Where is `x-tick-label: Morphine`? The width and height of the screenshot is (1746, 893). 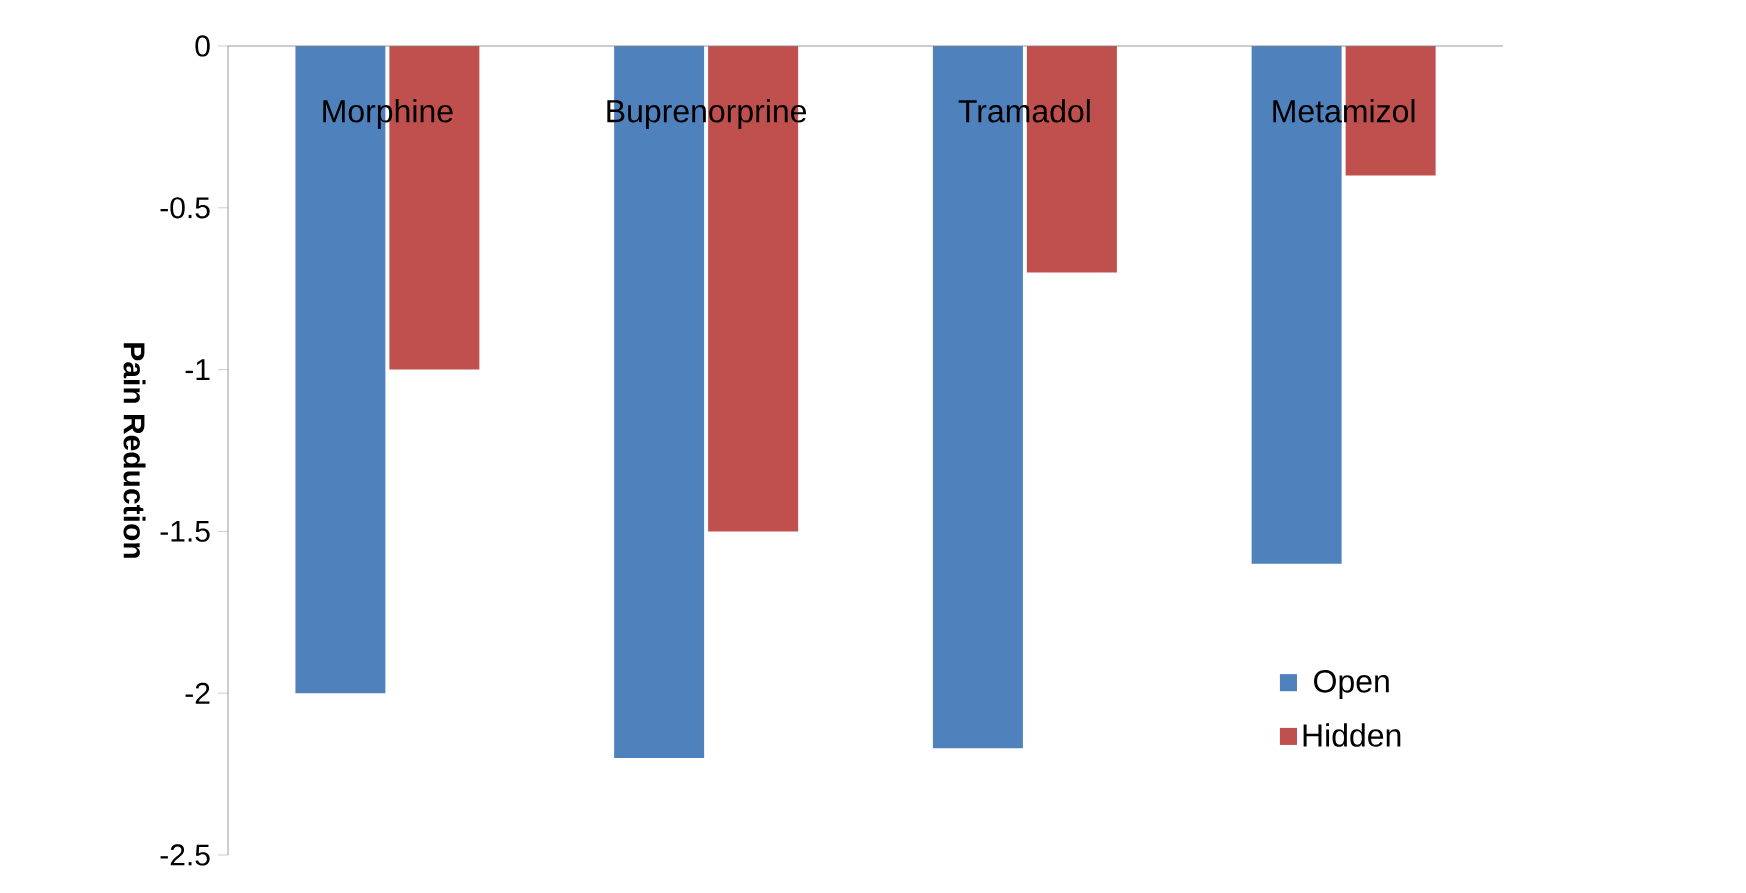
x-tick-label: Morphine is located at coordinates (388, 114).